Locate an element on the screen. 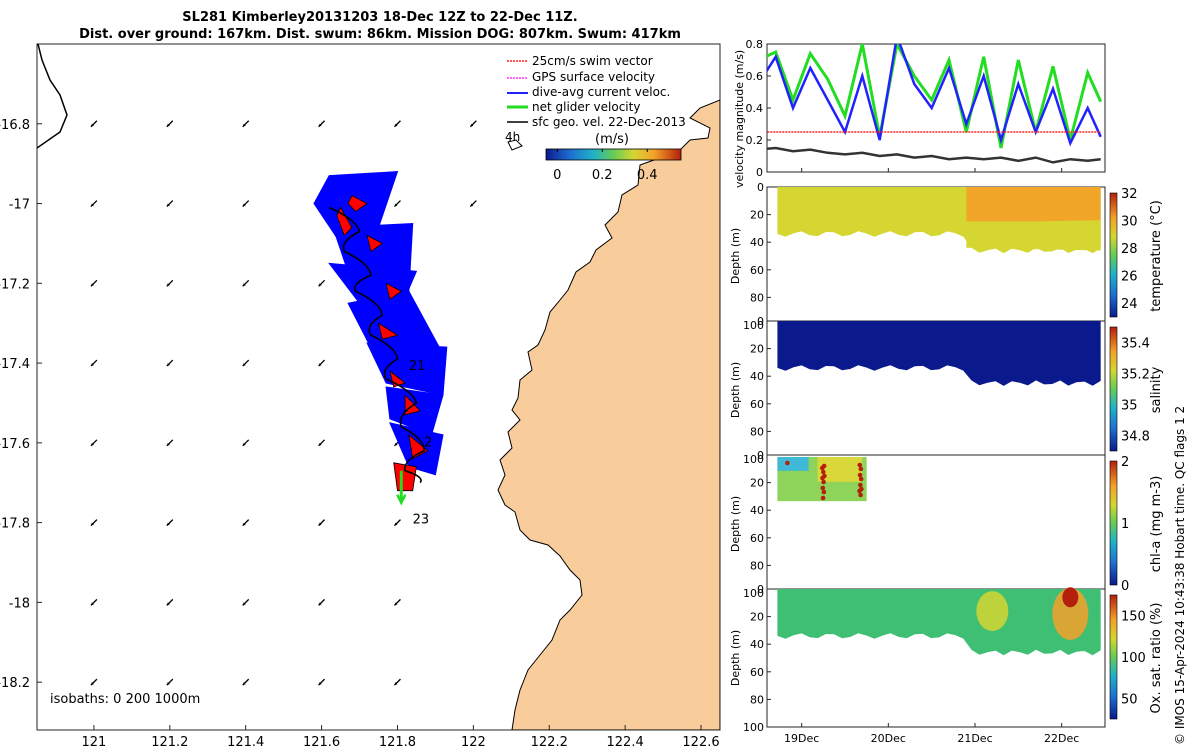 This screenshot has height=750, width=1200. profile-colorbar-label: chl-a (mg m-3) is located at coordinates (1156, 524).